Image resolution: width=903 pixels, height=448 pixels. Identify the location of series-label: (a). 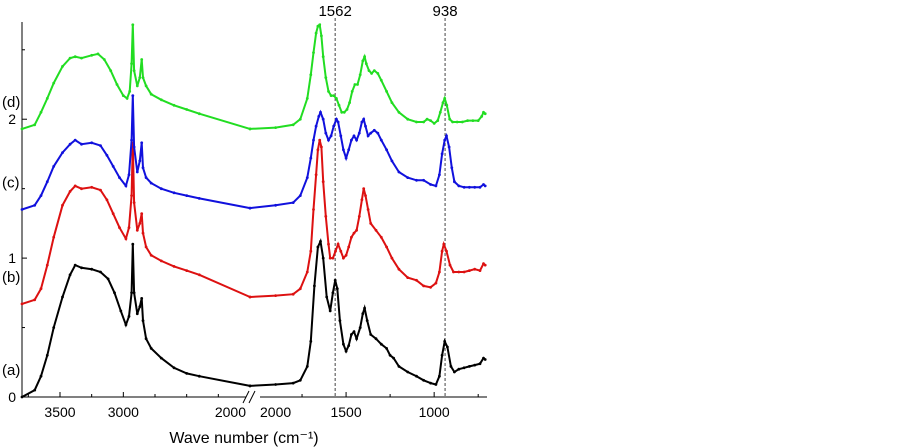
(11, 370).